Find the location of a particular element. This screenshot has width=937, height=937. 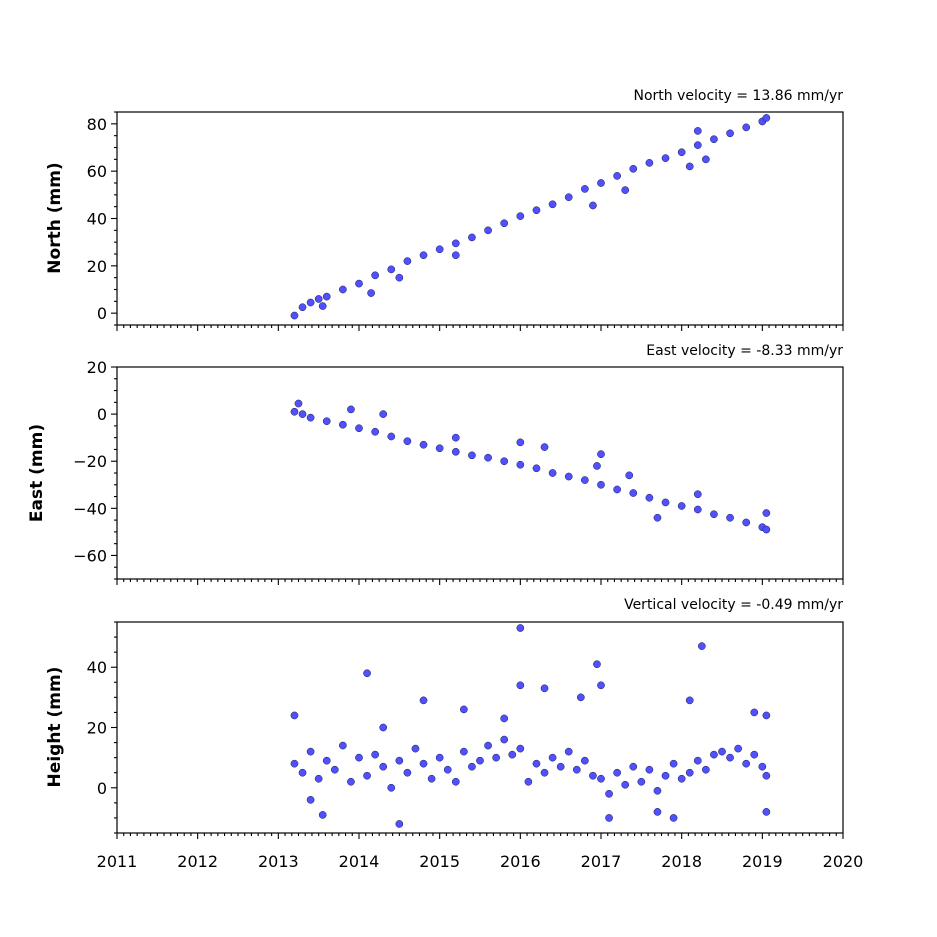

east-y-tick-label: 0 is located at coordinates (102, 414).